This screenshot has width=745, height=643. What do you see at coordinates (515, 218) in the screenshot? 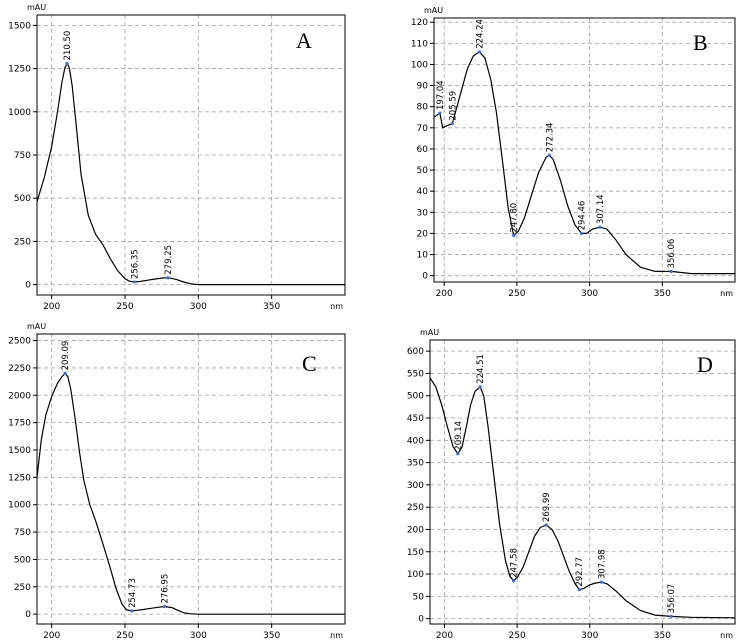
I see `peak-label: 247.80` at bounding box center [515, 218].